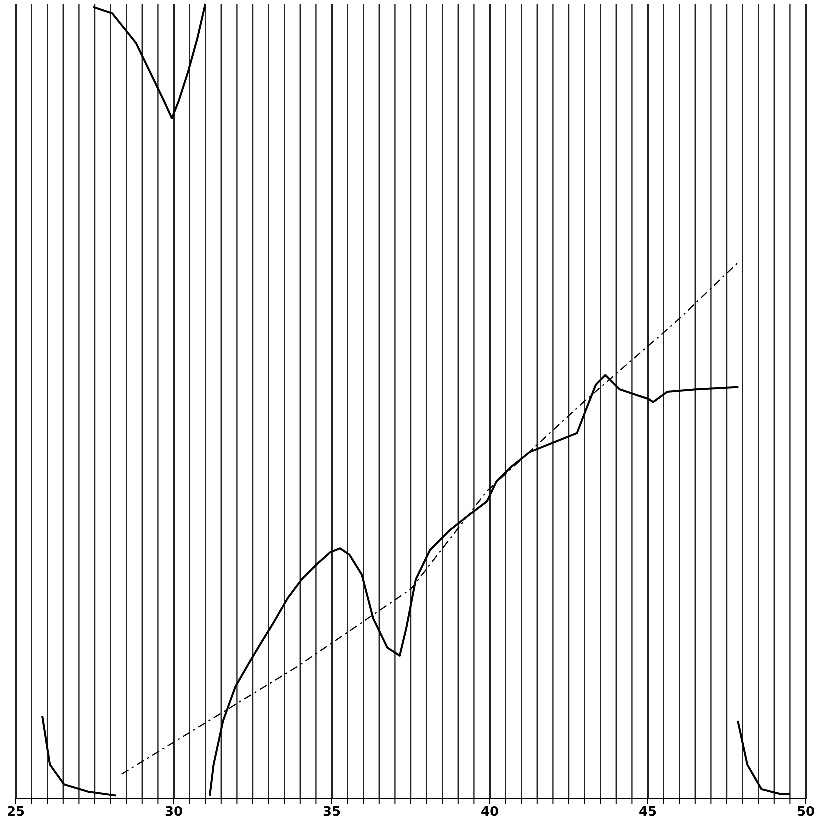 The width and height of the screenshot is (822, 829). I want to click on x-tick-label: 35, so click(332, 812).